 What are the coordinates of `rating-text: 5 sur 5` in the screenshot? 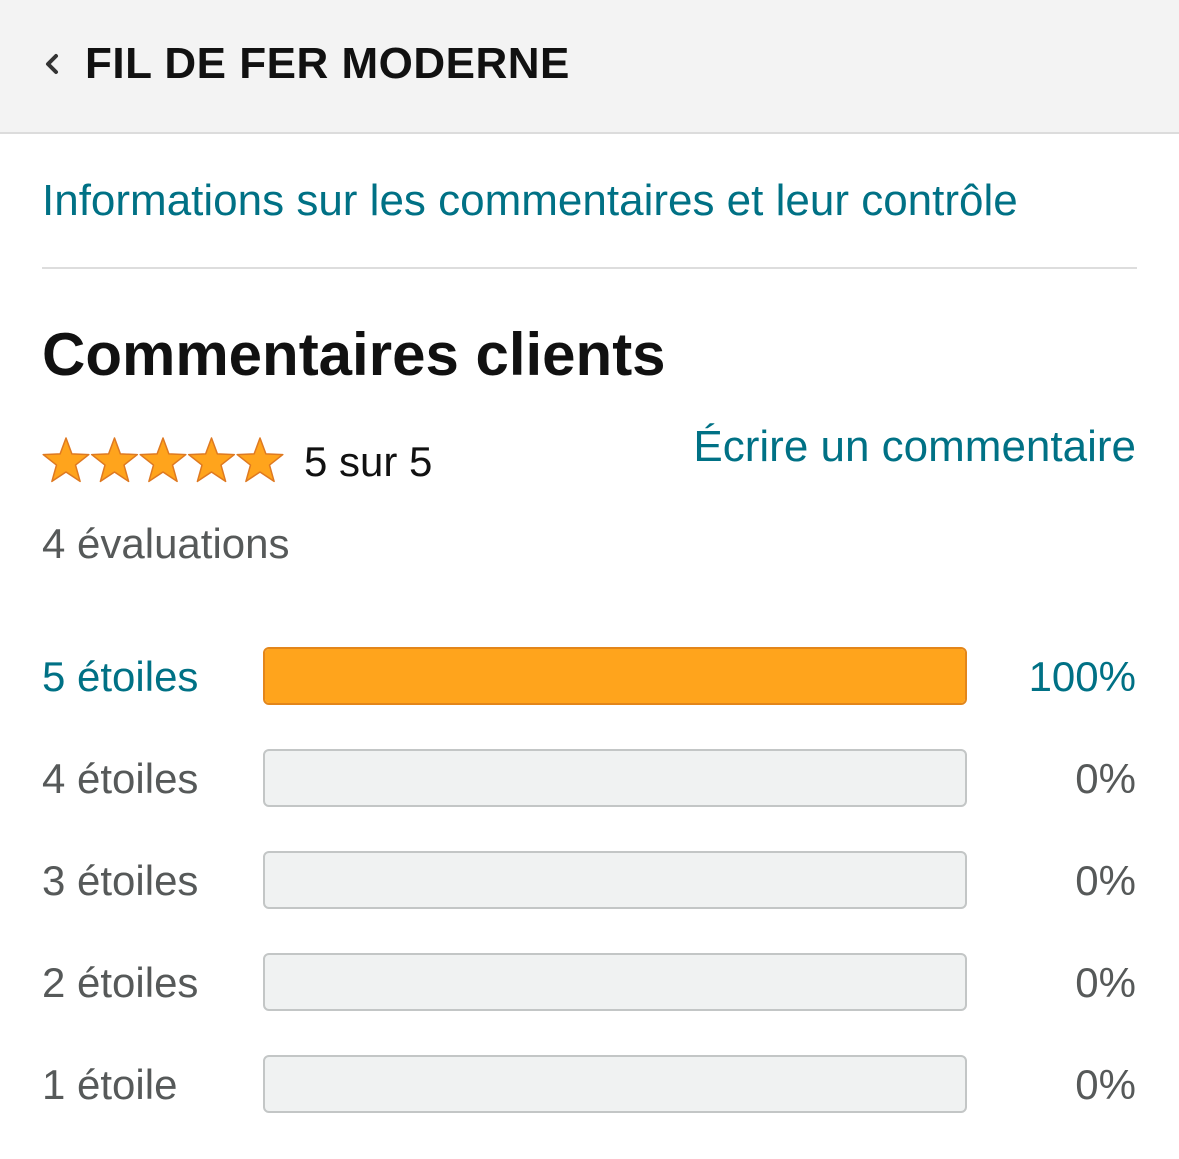 It's located at (368, 461).